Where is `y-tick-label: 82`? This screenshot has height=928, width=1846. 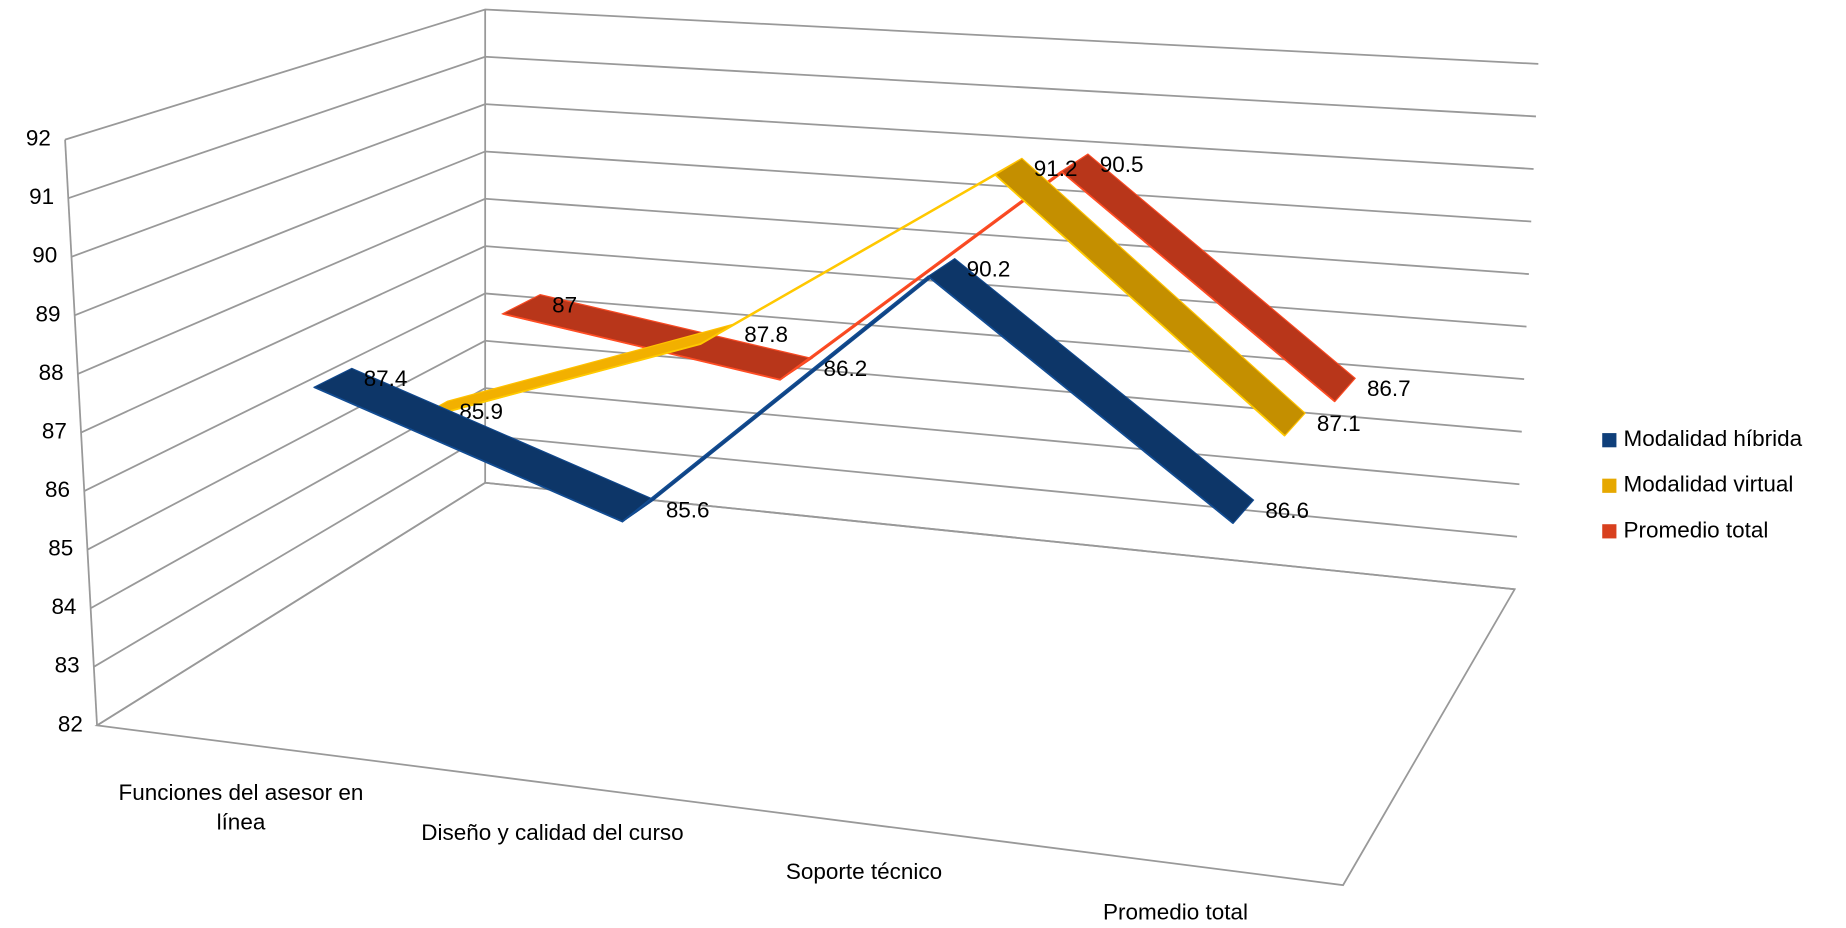 y-tick-label: 82 is located at coordinates (70, 723).